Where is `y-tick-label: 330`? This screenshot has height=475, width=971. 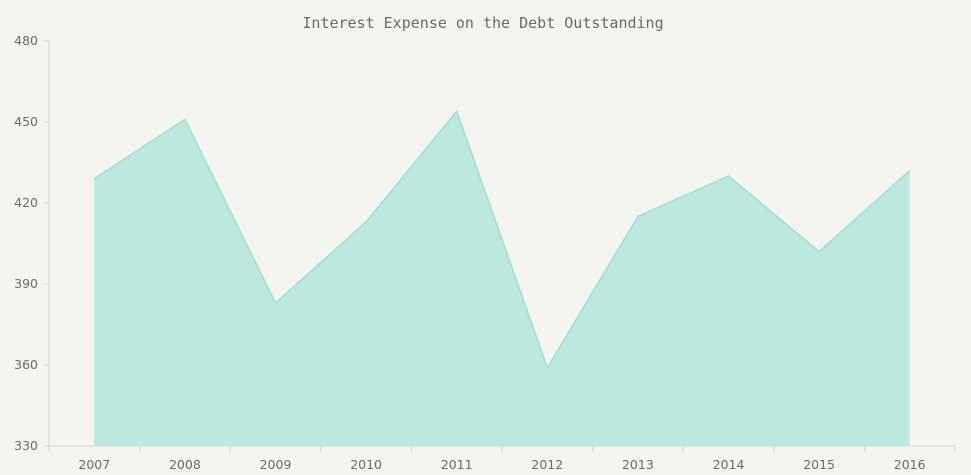
y-tick-label: 330 is located at coordinates (26, 445).